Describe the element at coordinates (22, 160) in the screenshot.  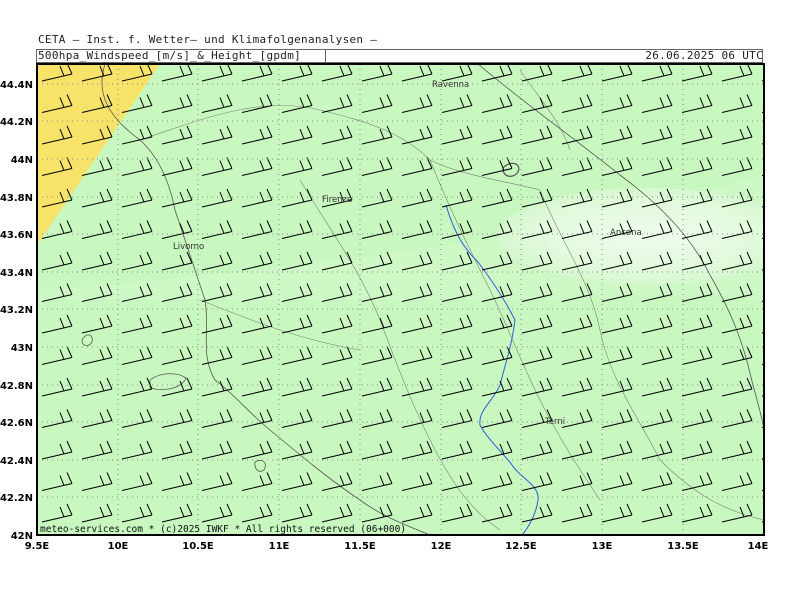
I see `lat-label: 44N` at that location.